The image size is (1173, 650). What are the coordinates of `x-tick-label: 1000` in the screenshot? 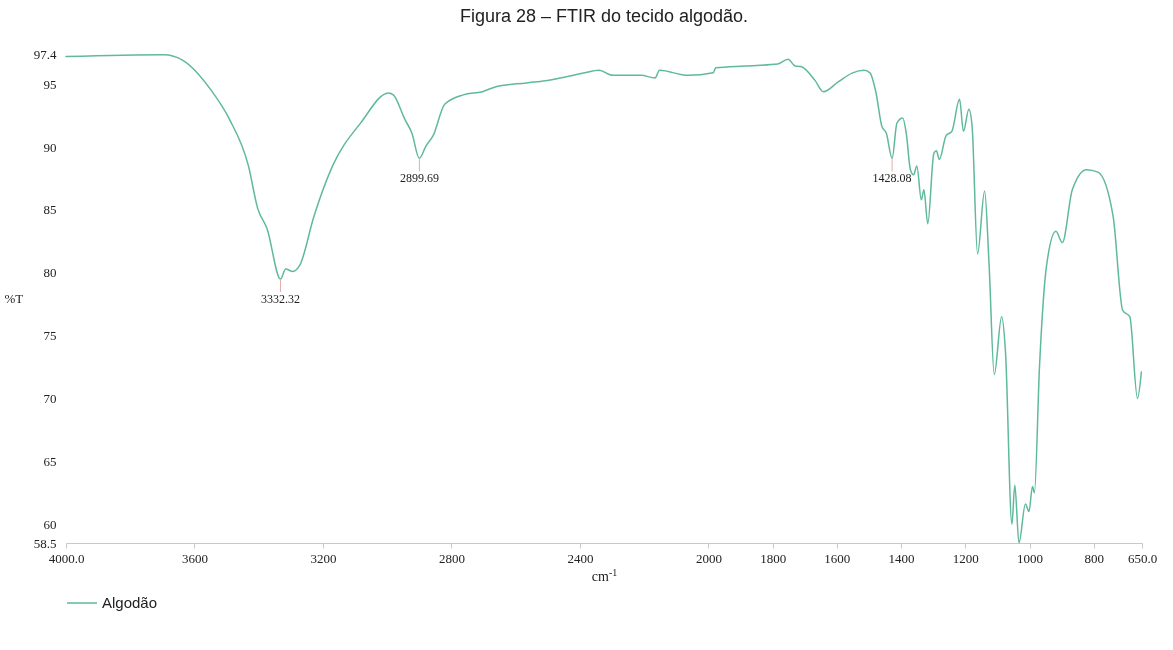 It's located at (1030, 558).